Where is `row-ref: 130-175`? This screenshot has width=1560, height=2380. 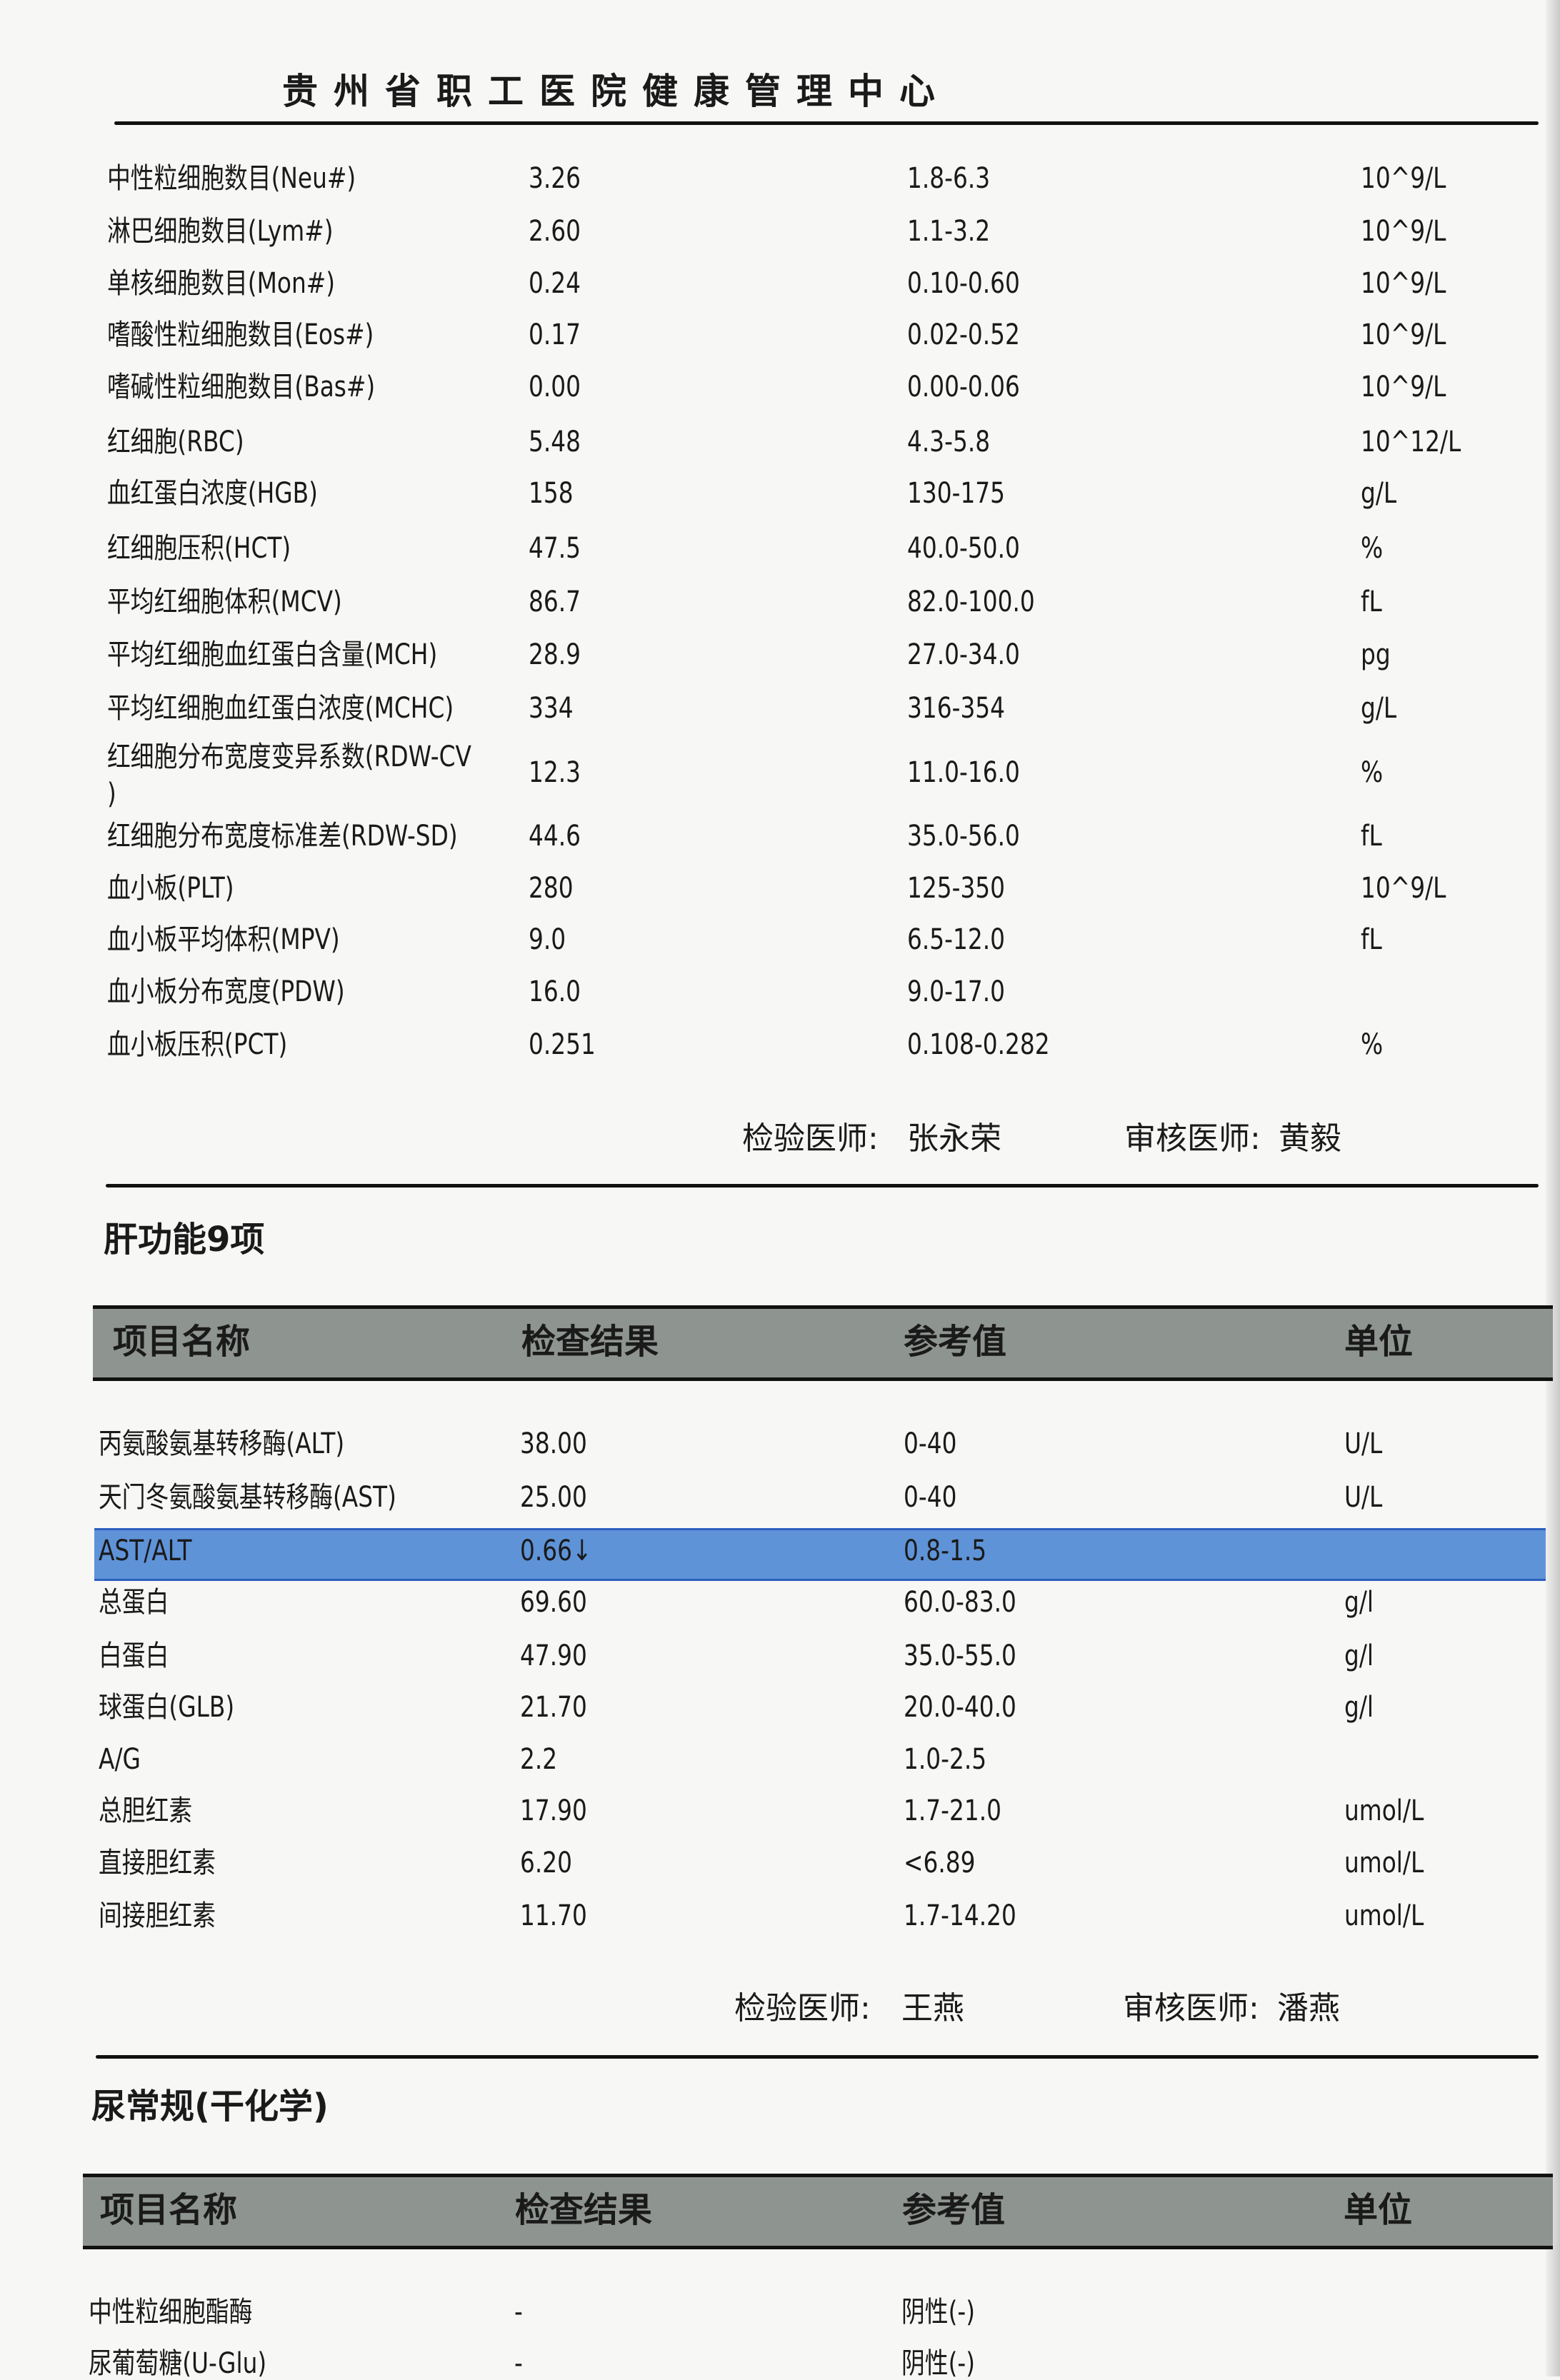
row-ref: 130-175 is located at coordinates (956, 493).